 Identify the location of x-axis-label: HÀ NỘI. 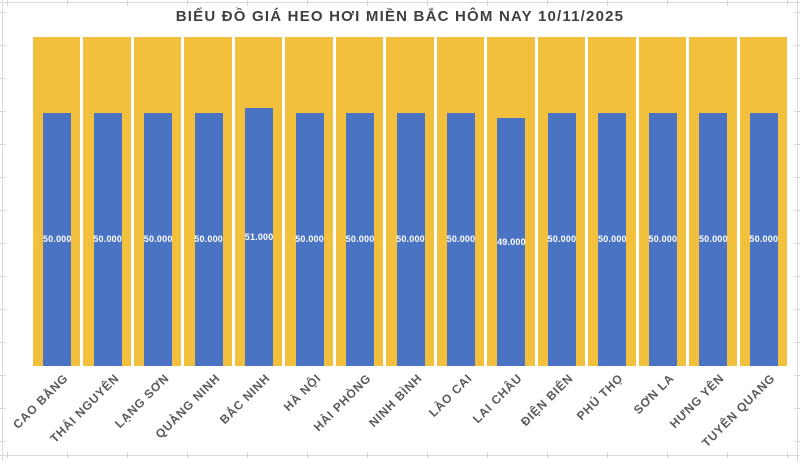
(302, 393).